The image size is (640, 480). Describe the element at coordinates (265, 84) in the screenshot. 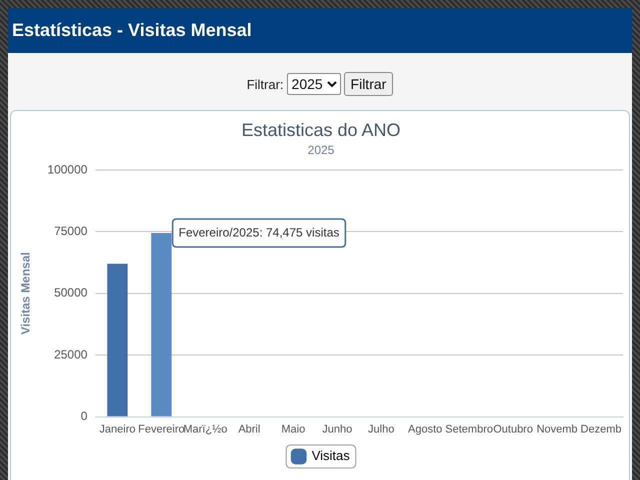

I see `text: Filtrar:` at that location.